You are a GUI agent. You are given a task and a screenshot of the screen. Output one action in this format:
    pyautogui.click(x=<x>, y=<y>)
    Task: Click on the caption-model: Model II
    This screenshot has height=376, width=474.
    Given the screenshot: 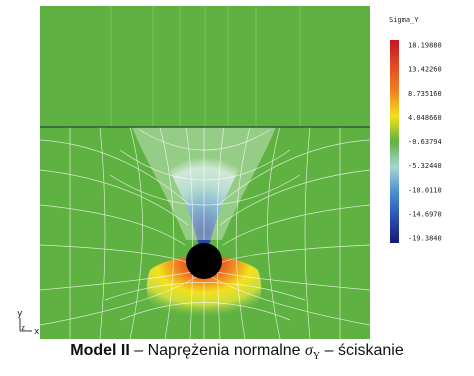 What is the action you would take?
    pyautogui.click(x=100, y=350)
    